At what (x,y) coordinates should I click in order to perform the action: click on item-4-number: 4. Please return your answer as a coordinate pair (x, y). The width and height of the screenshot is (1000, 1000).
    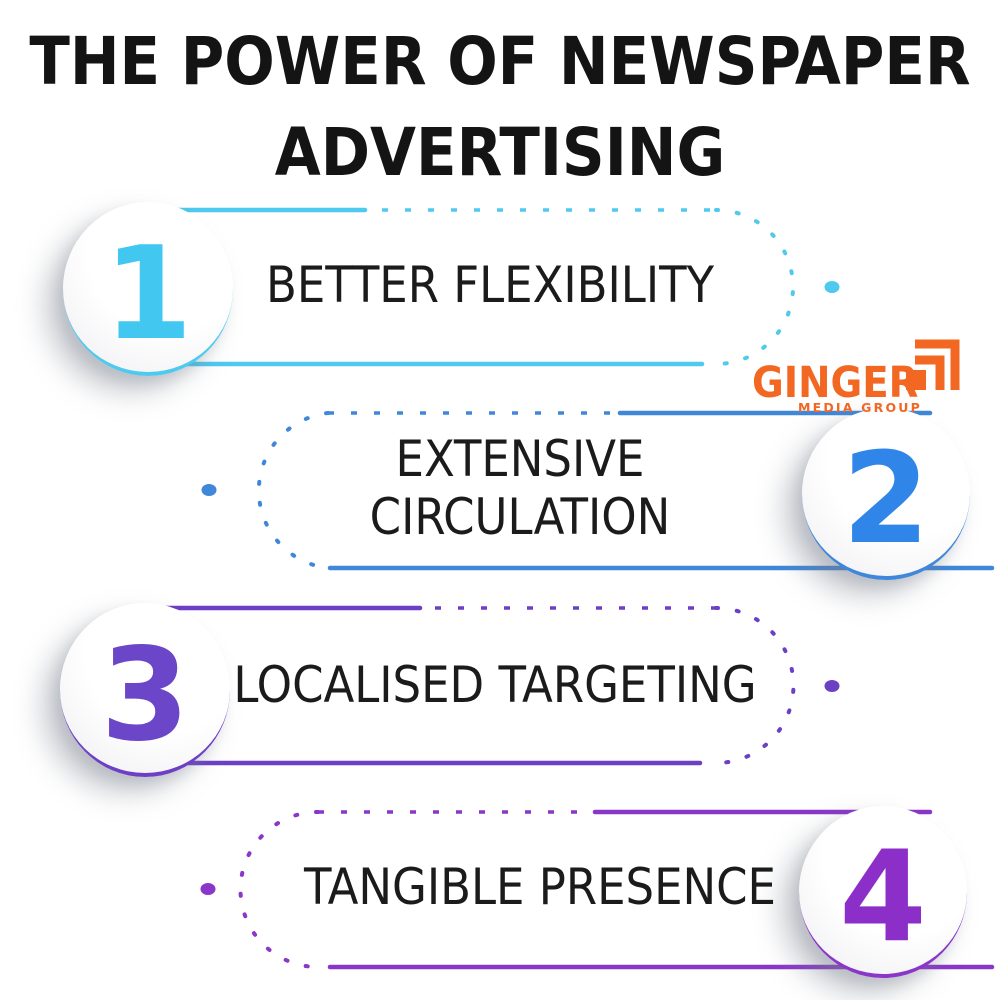
    Looking at the image, I should click on (883, 896).